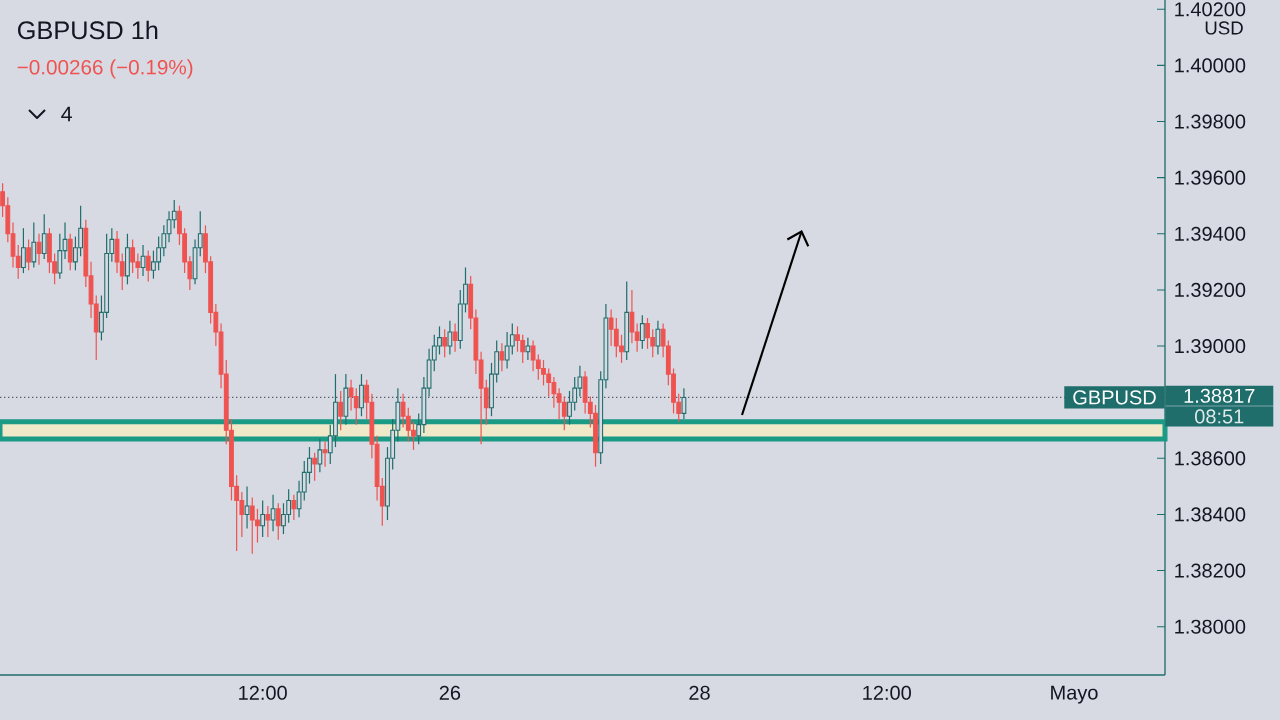 Image resolution: width=1280 pixels, height=720 pixels. I want to click on y-tick-label: 1.38200, so click(1210, 570).